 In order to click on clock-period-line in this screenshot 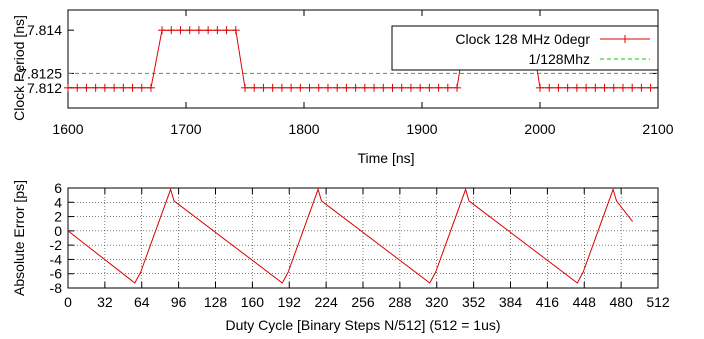, I will do `click(359, 59)`.